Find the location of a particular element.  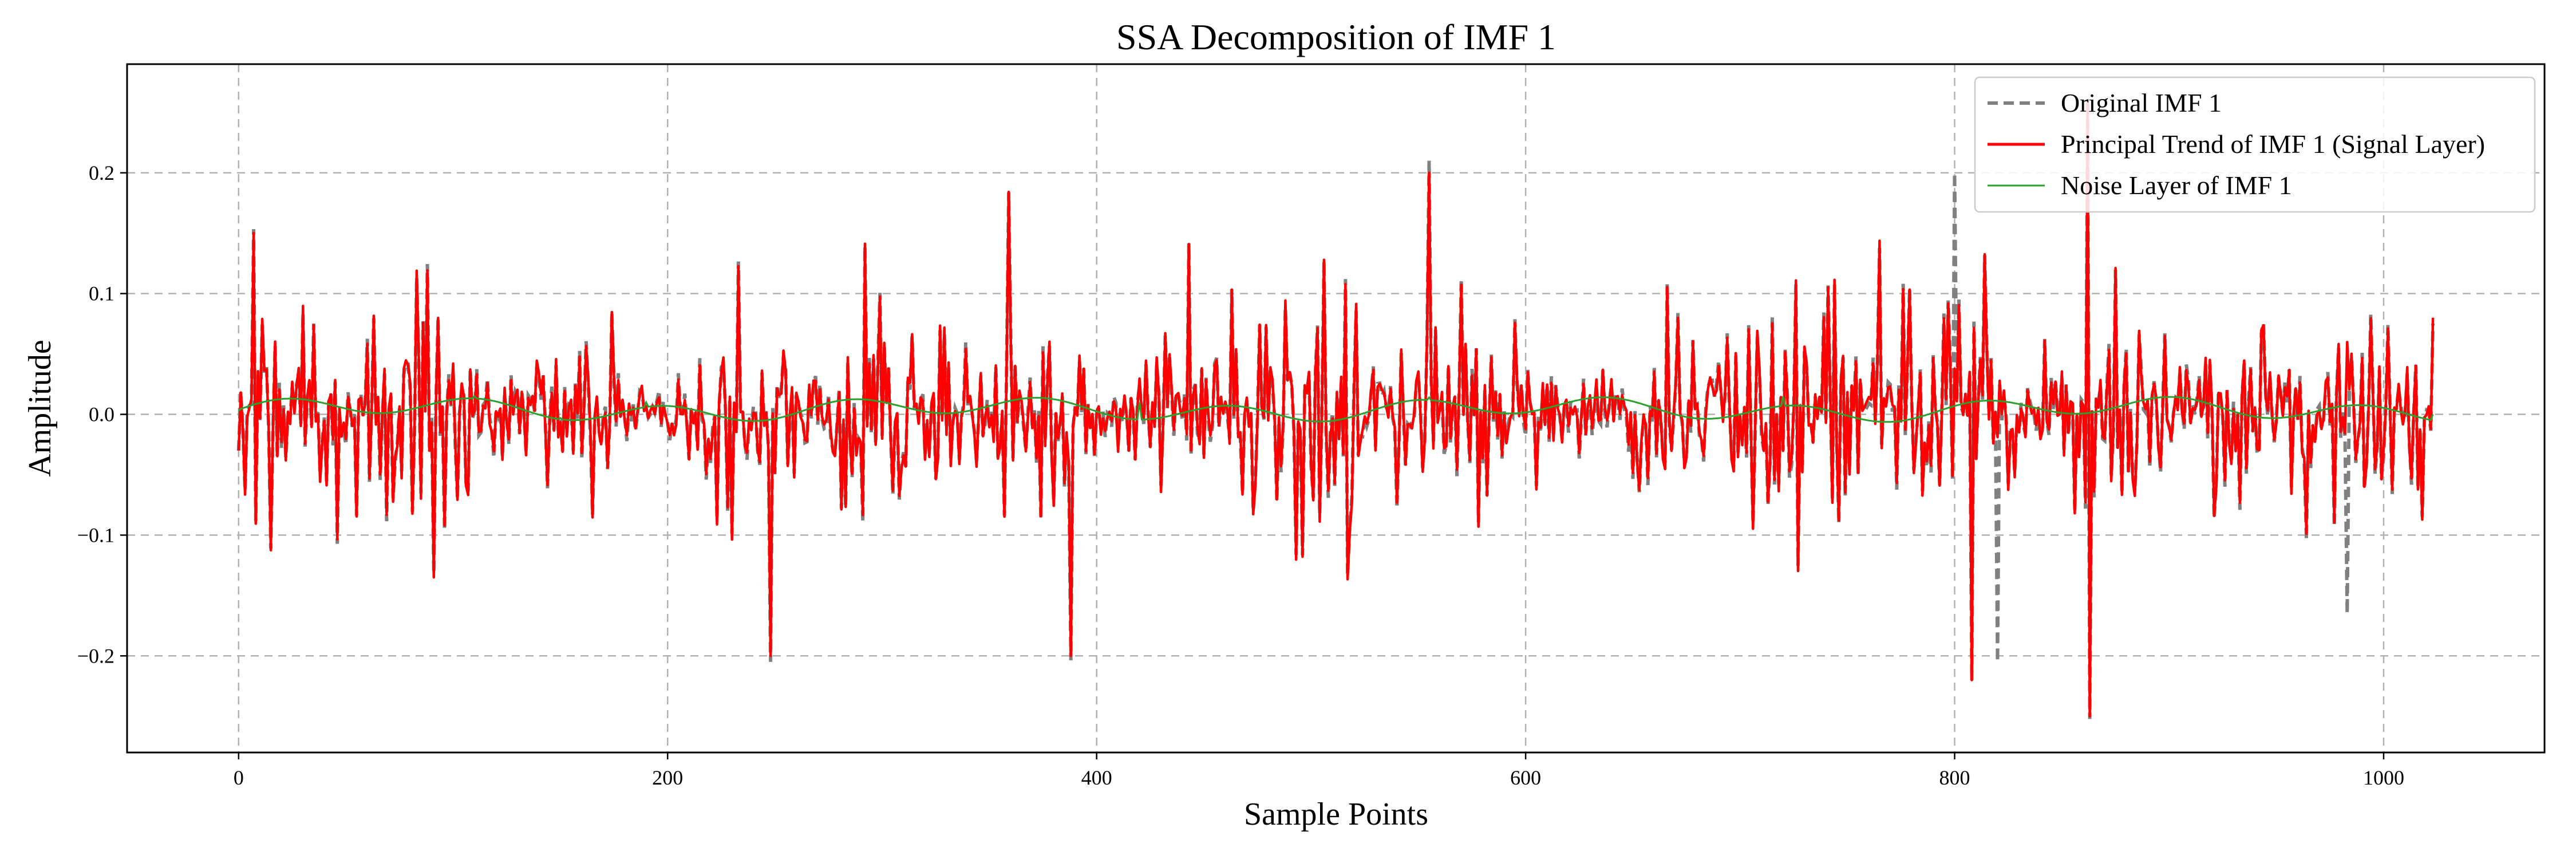

y-tick-label: 0.2 is located at coordinates (101, 173).